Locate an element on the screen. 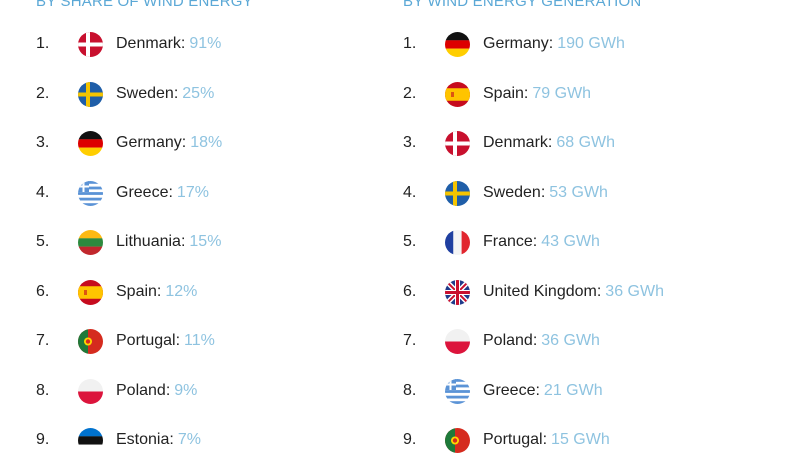 The image size is (800, 455). ranking-row-poland: 7. Poland: 36 GWh is located at coordinates (501, 341).